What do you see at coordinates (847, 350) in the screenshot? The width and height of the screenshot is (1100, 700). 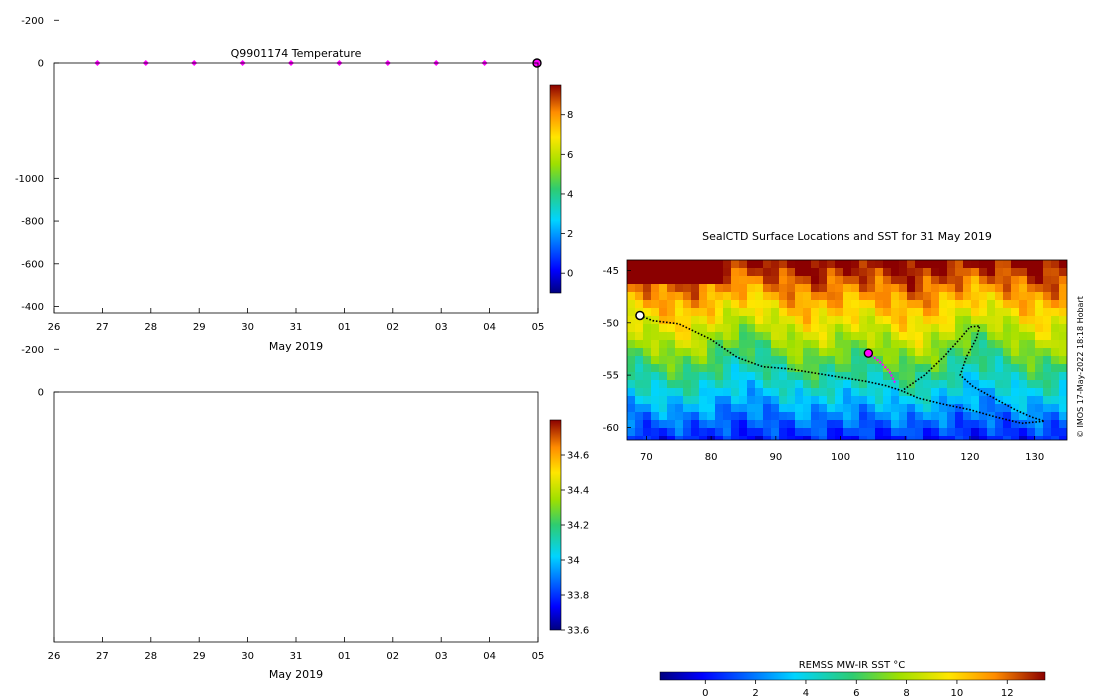 I see `map-frame` at bounding box center [847, 350].